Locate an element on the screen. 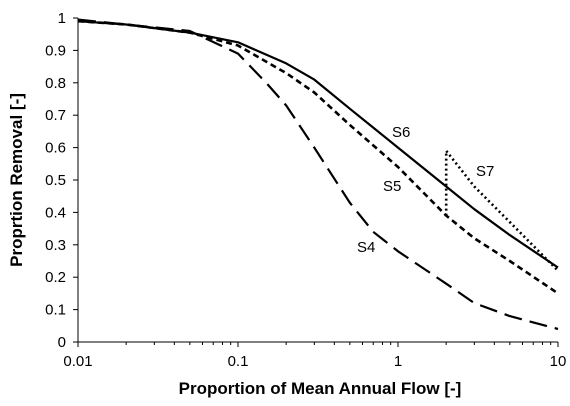 This screenshot has width=570, height=406. series-label-s5: S5 is located at coordinates (392, 186).